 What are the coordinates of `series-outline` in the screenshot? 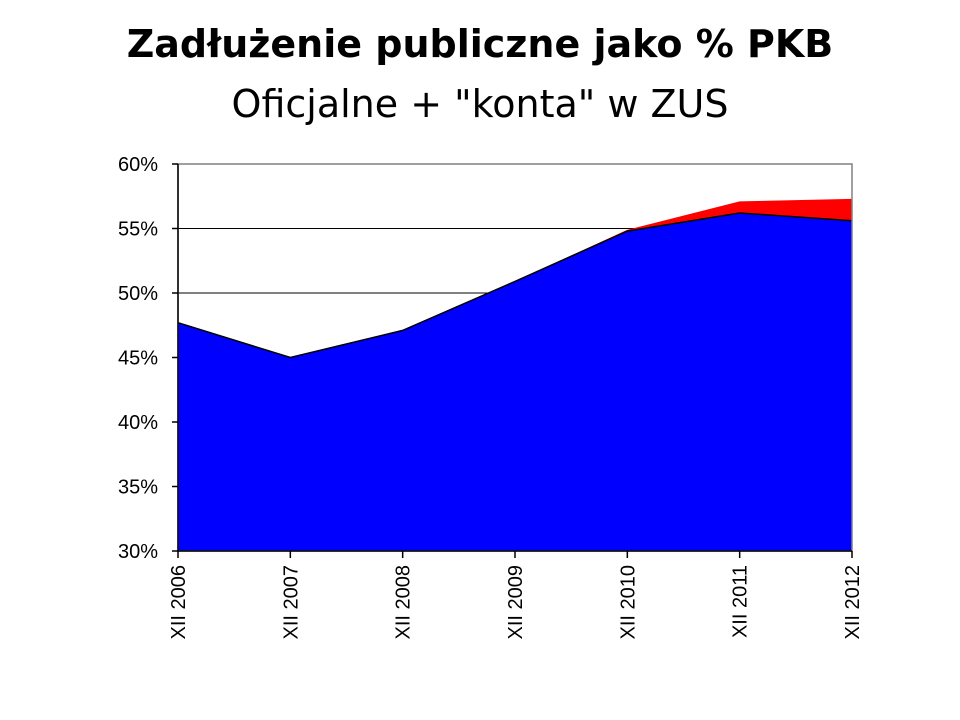 It's located at (515, 285).